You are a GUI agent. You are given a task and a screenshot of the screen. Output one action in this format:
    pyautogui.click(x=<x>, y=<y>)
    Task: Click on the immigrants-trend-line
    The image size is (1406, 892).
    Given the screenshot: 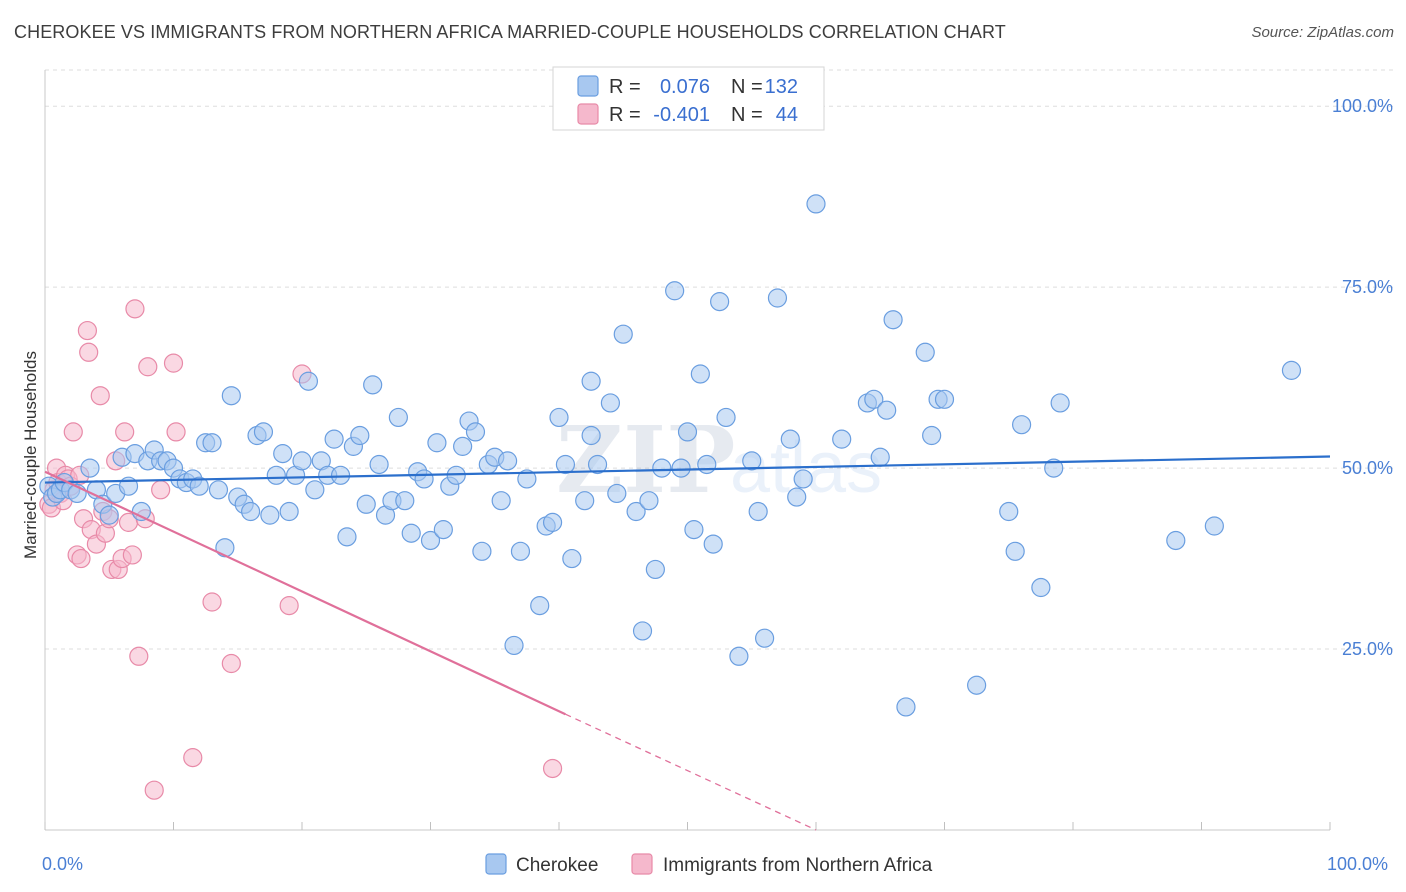 What is the action you would take?
    pyautogui.click(x=305, y=593)
    